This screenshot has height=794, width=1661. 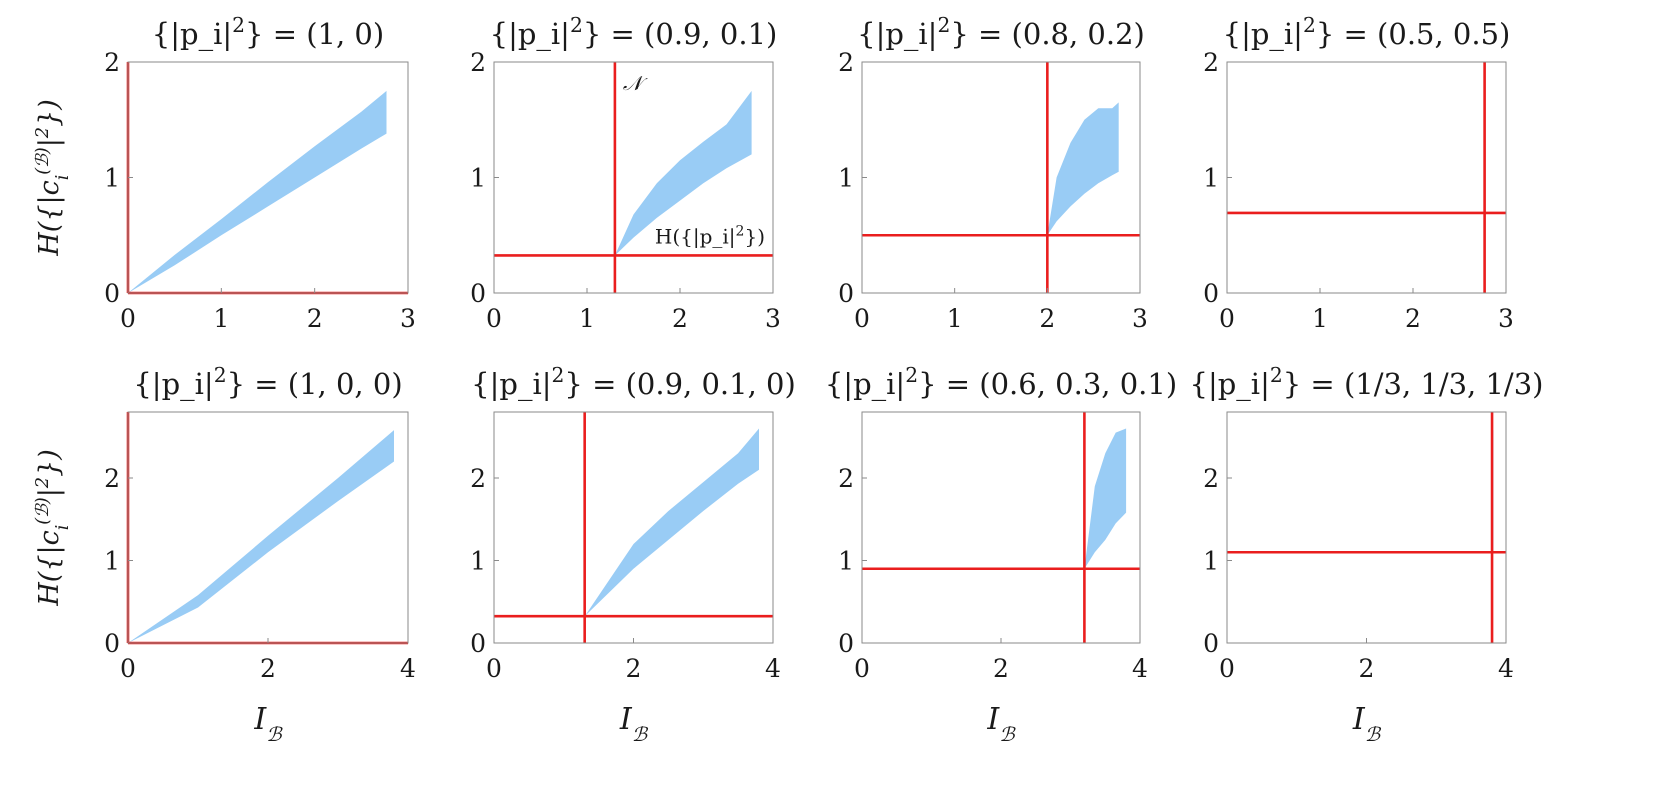 I want to click on subplot-6: 0 2 4 0 1 2 {|p_i|2} = (0.9, 0.1, 0) Iℬ, so click(x=633, y=554).